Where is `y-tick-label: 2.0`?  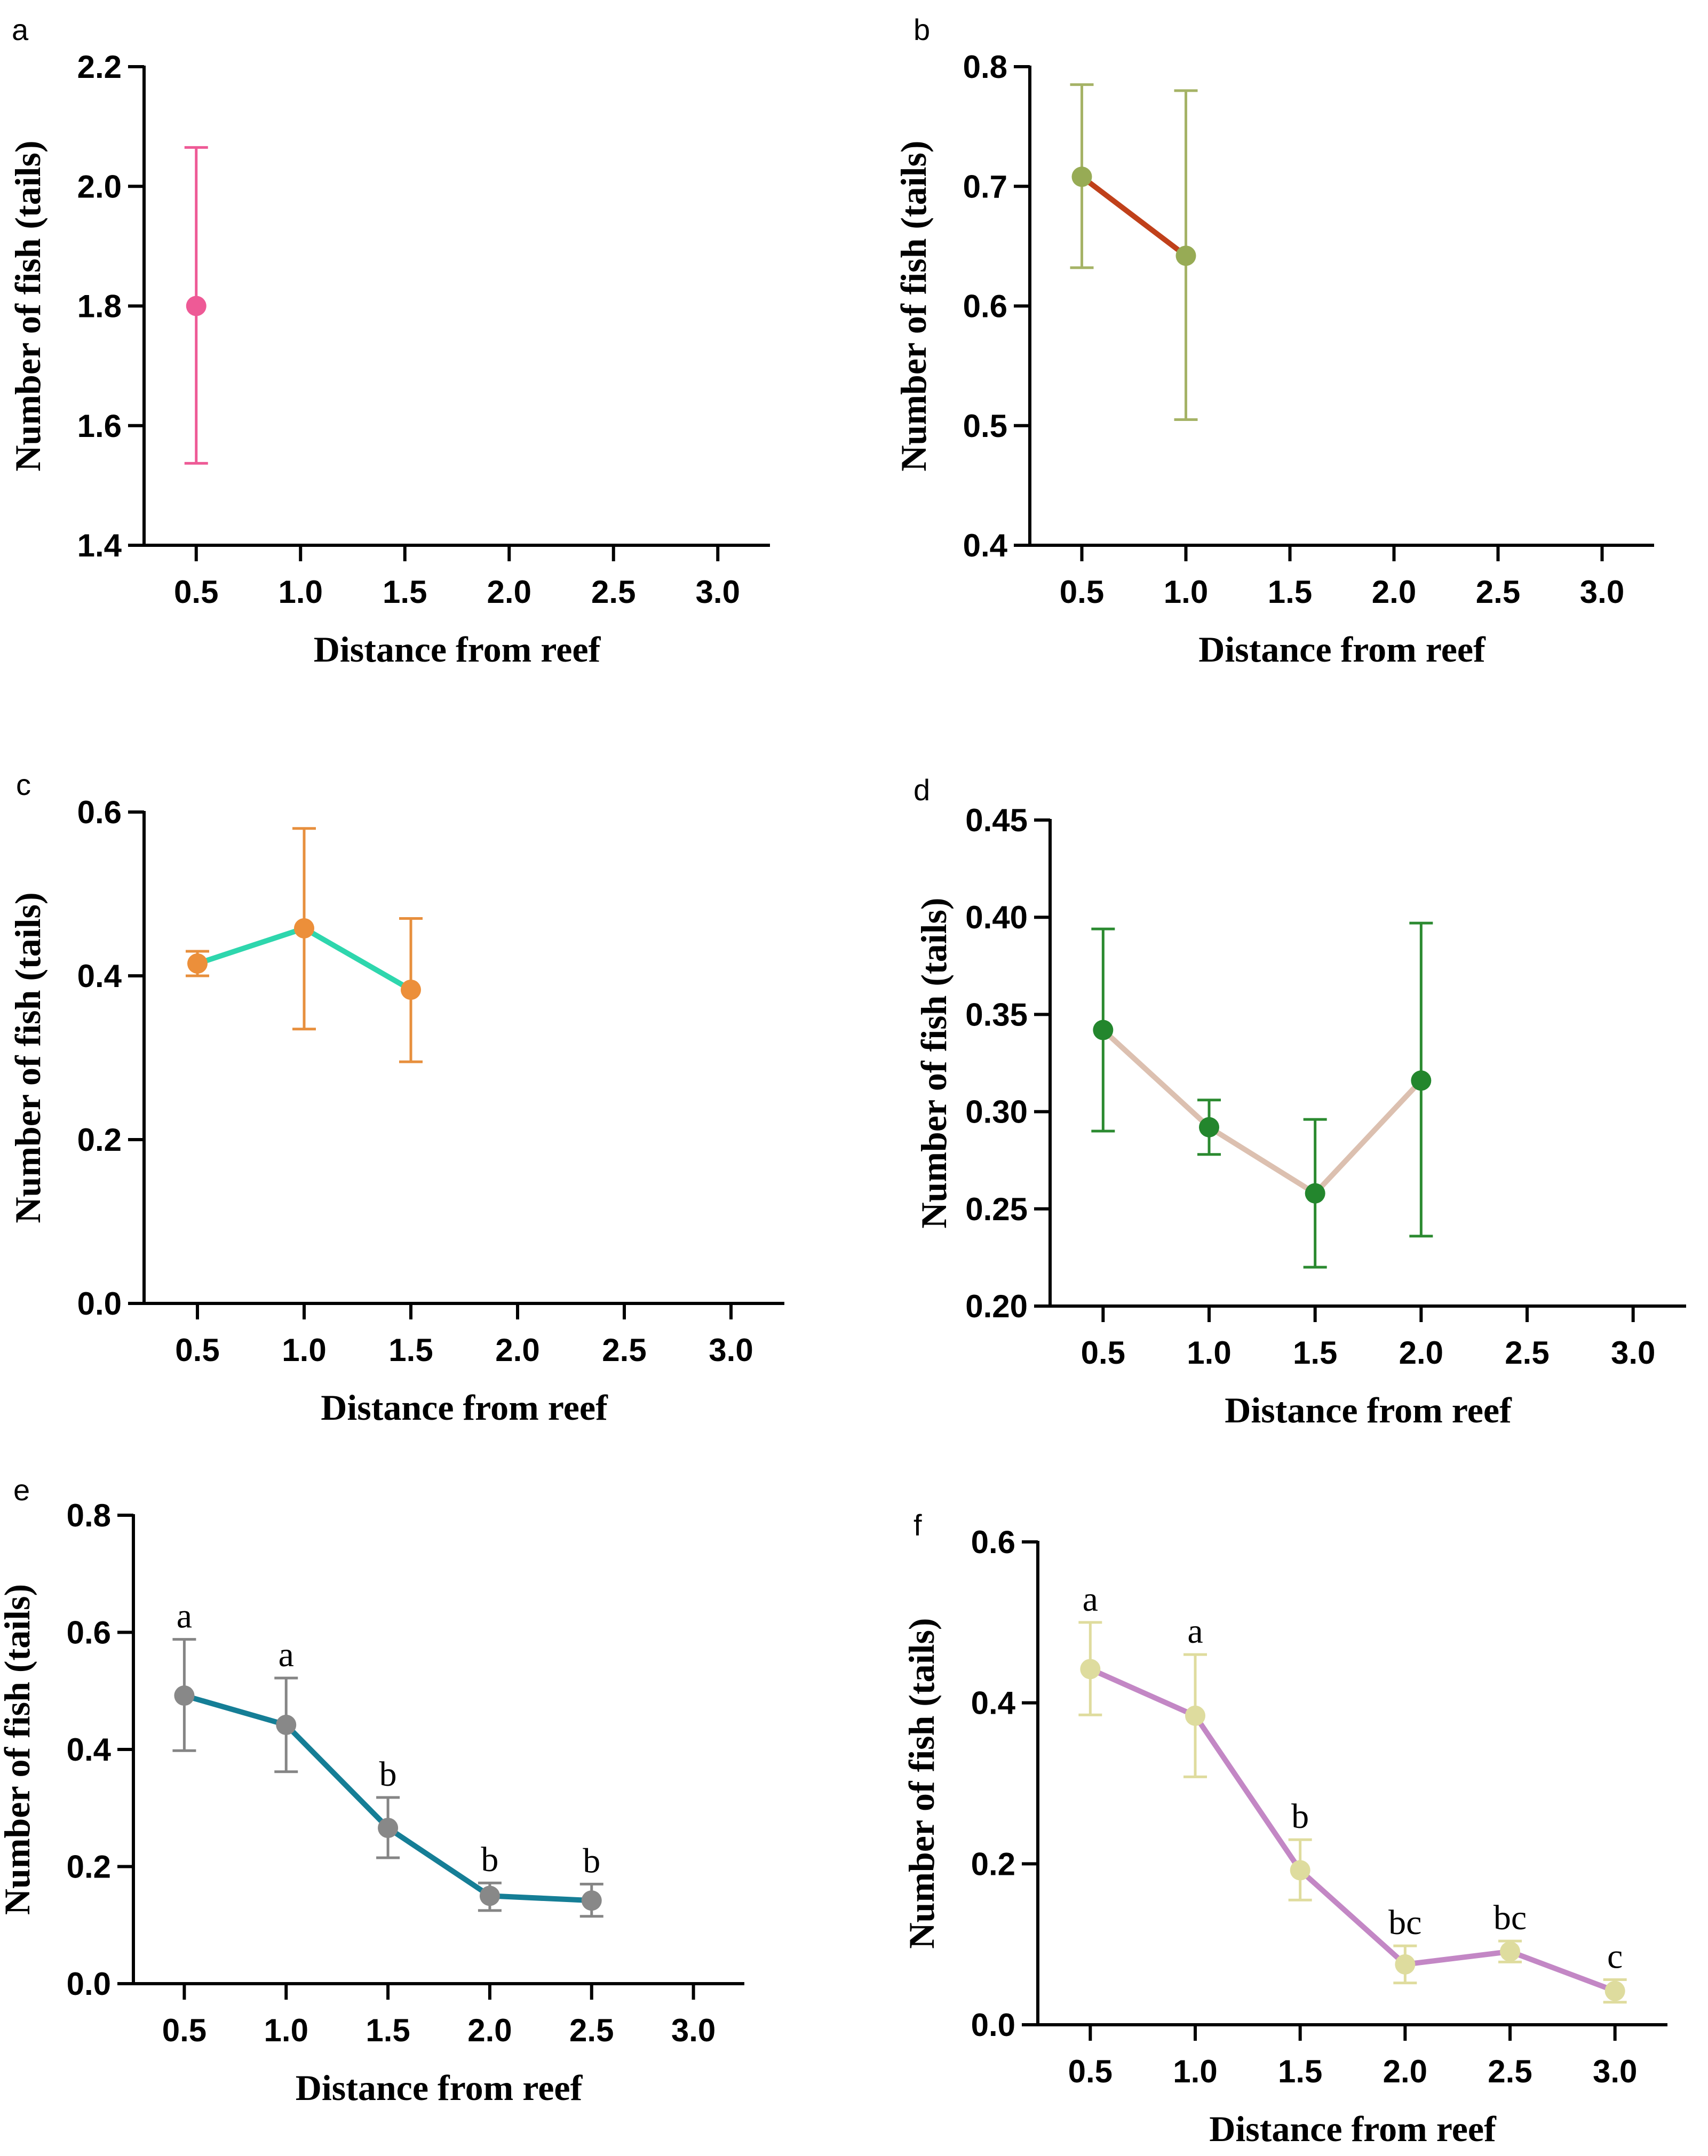 y-tick-label: 2.0 is located at coordinates (99, 186).